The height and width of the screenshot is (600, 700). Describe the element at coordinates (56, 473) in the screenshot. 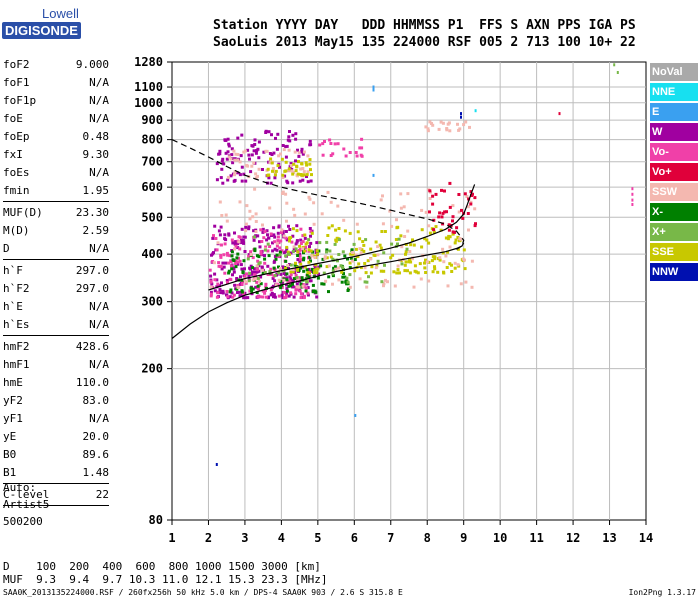

I see `param-row: B1 1.48` at that location.